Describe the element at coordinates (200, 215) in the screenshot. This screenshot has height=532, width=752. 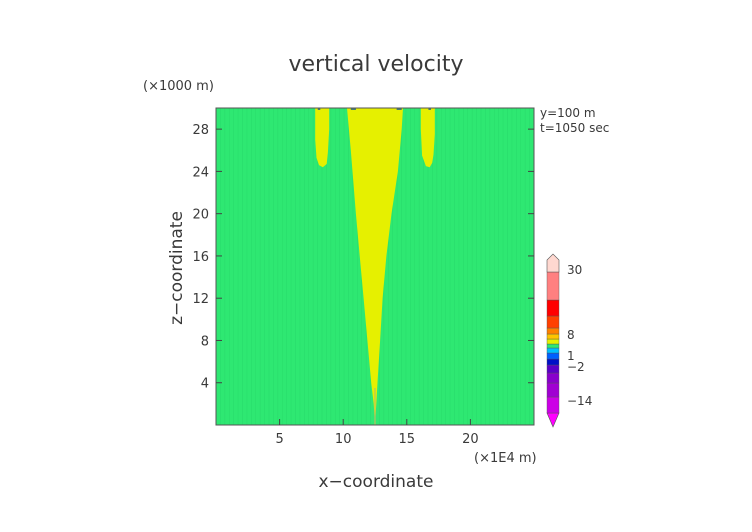
I see `y-tick-label: 20` at that location.